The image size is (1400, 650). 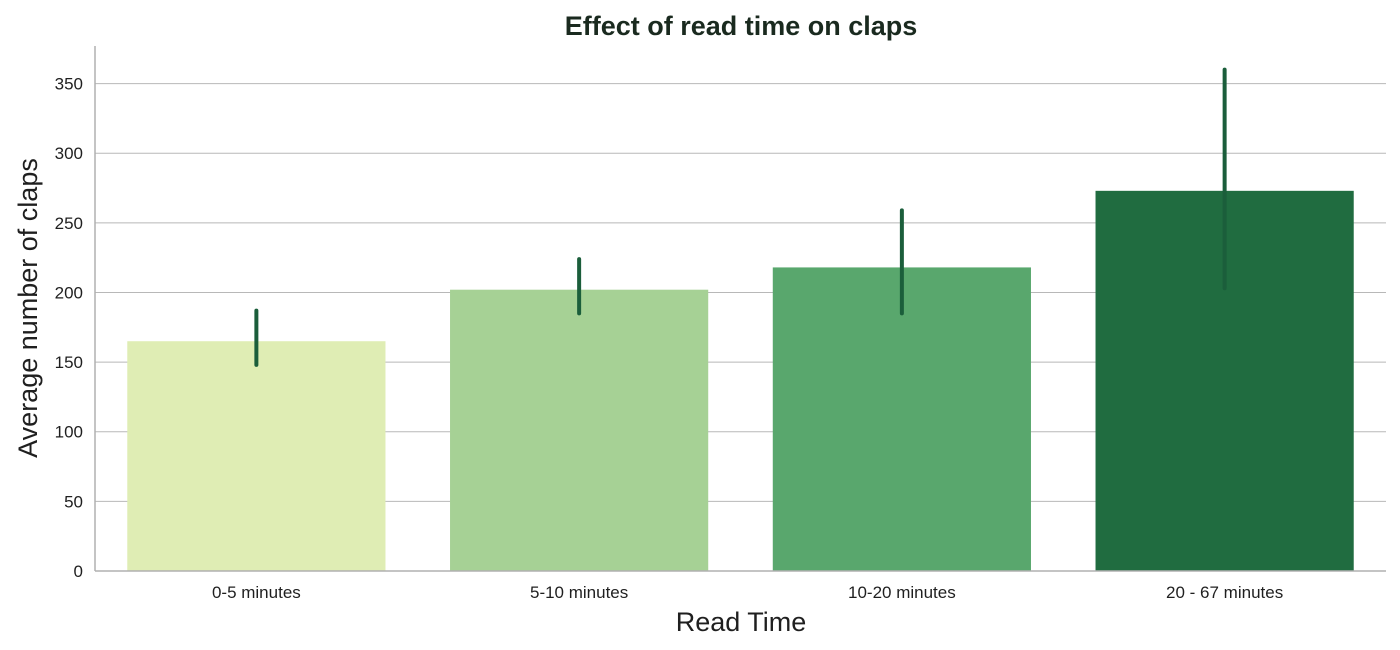 I want to click on x-axis-label: Read Time, so click(x=741, y=622).